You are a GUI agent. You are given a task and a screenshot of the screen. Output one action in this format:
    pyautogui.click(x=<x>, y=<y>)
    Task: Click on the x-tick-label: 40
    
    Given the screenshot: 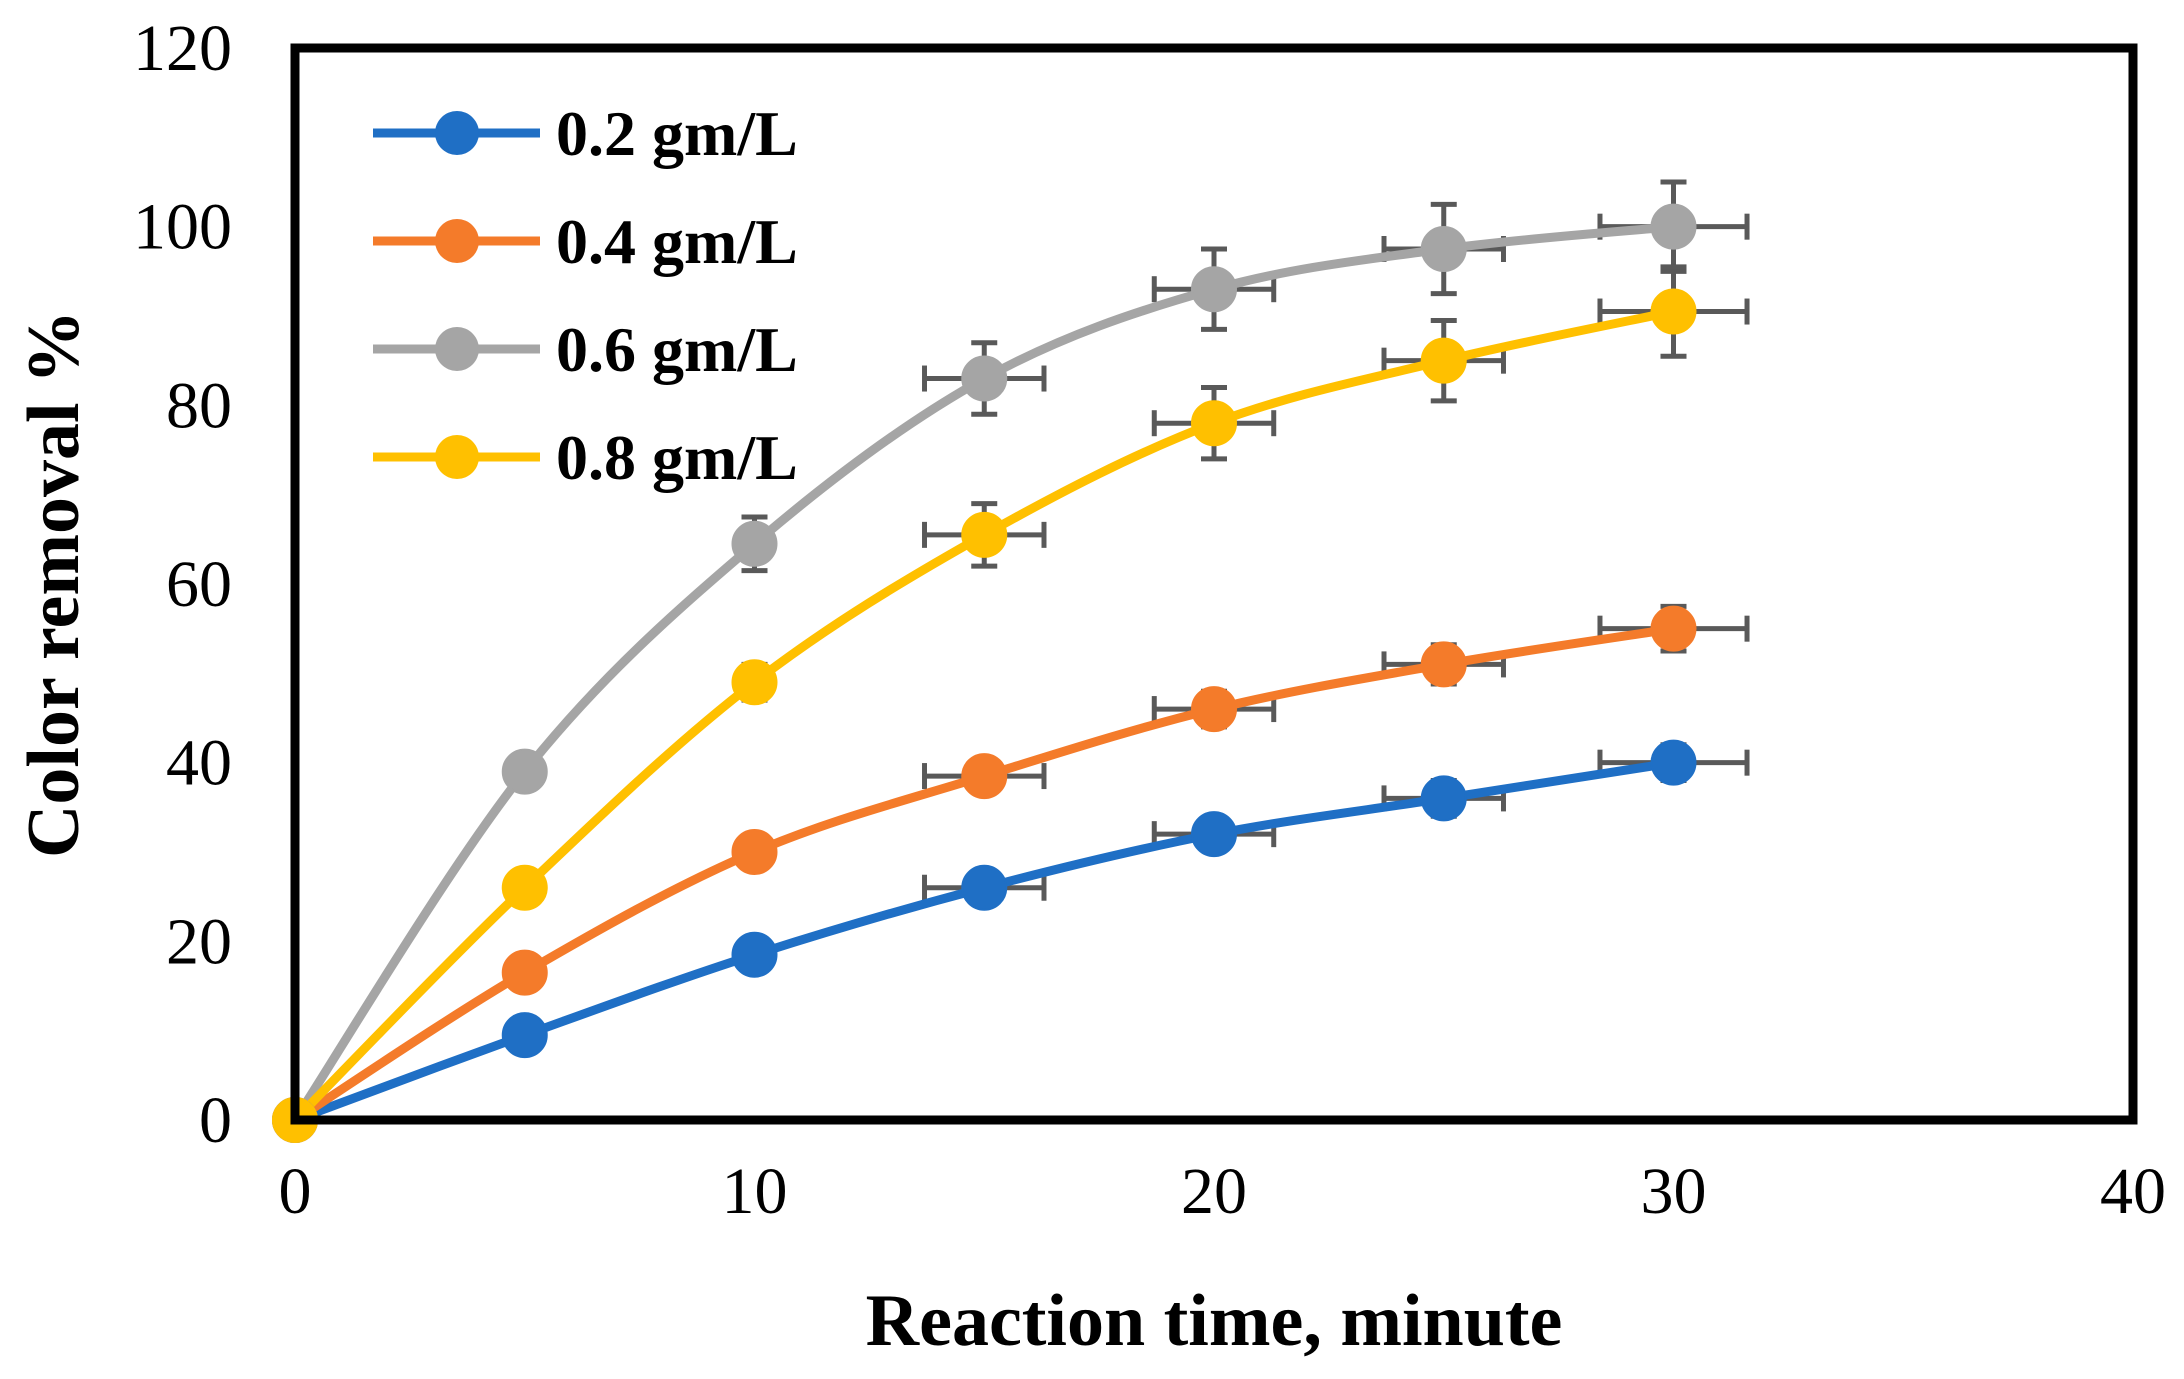 What is the action you would take?
    pyautogui.click(x=2133, y=1191)
    